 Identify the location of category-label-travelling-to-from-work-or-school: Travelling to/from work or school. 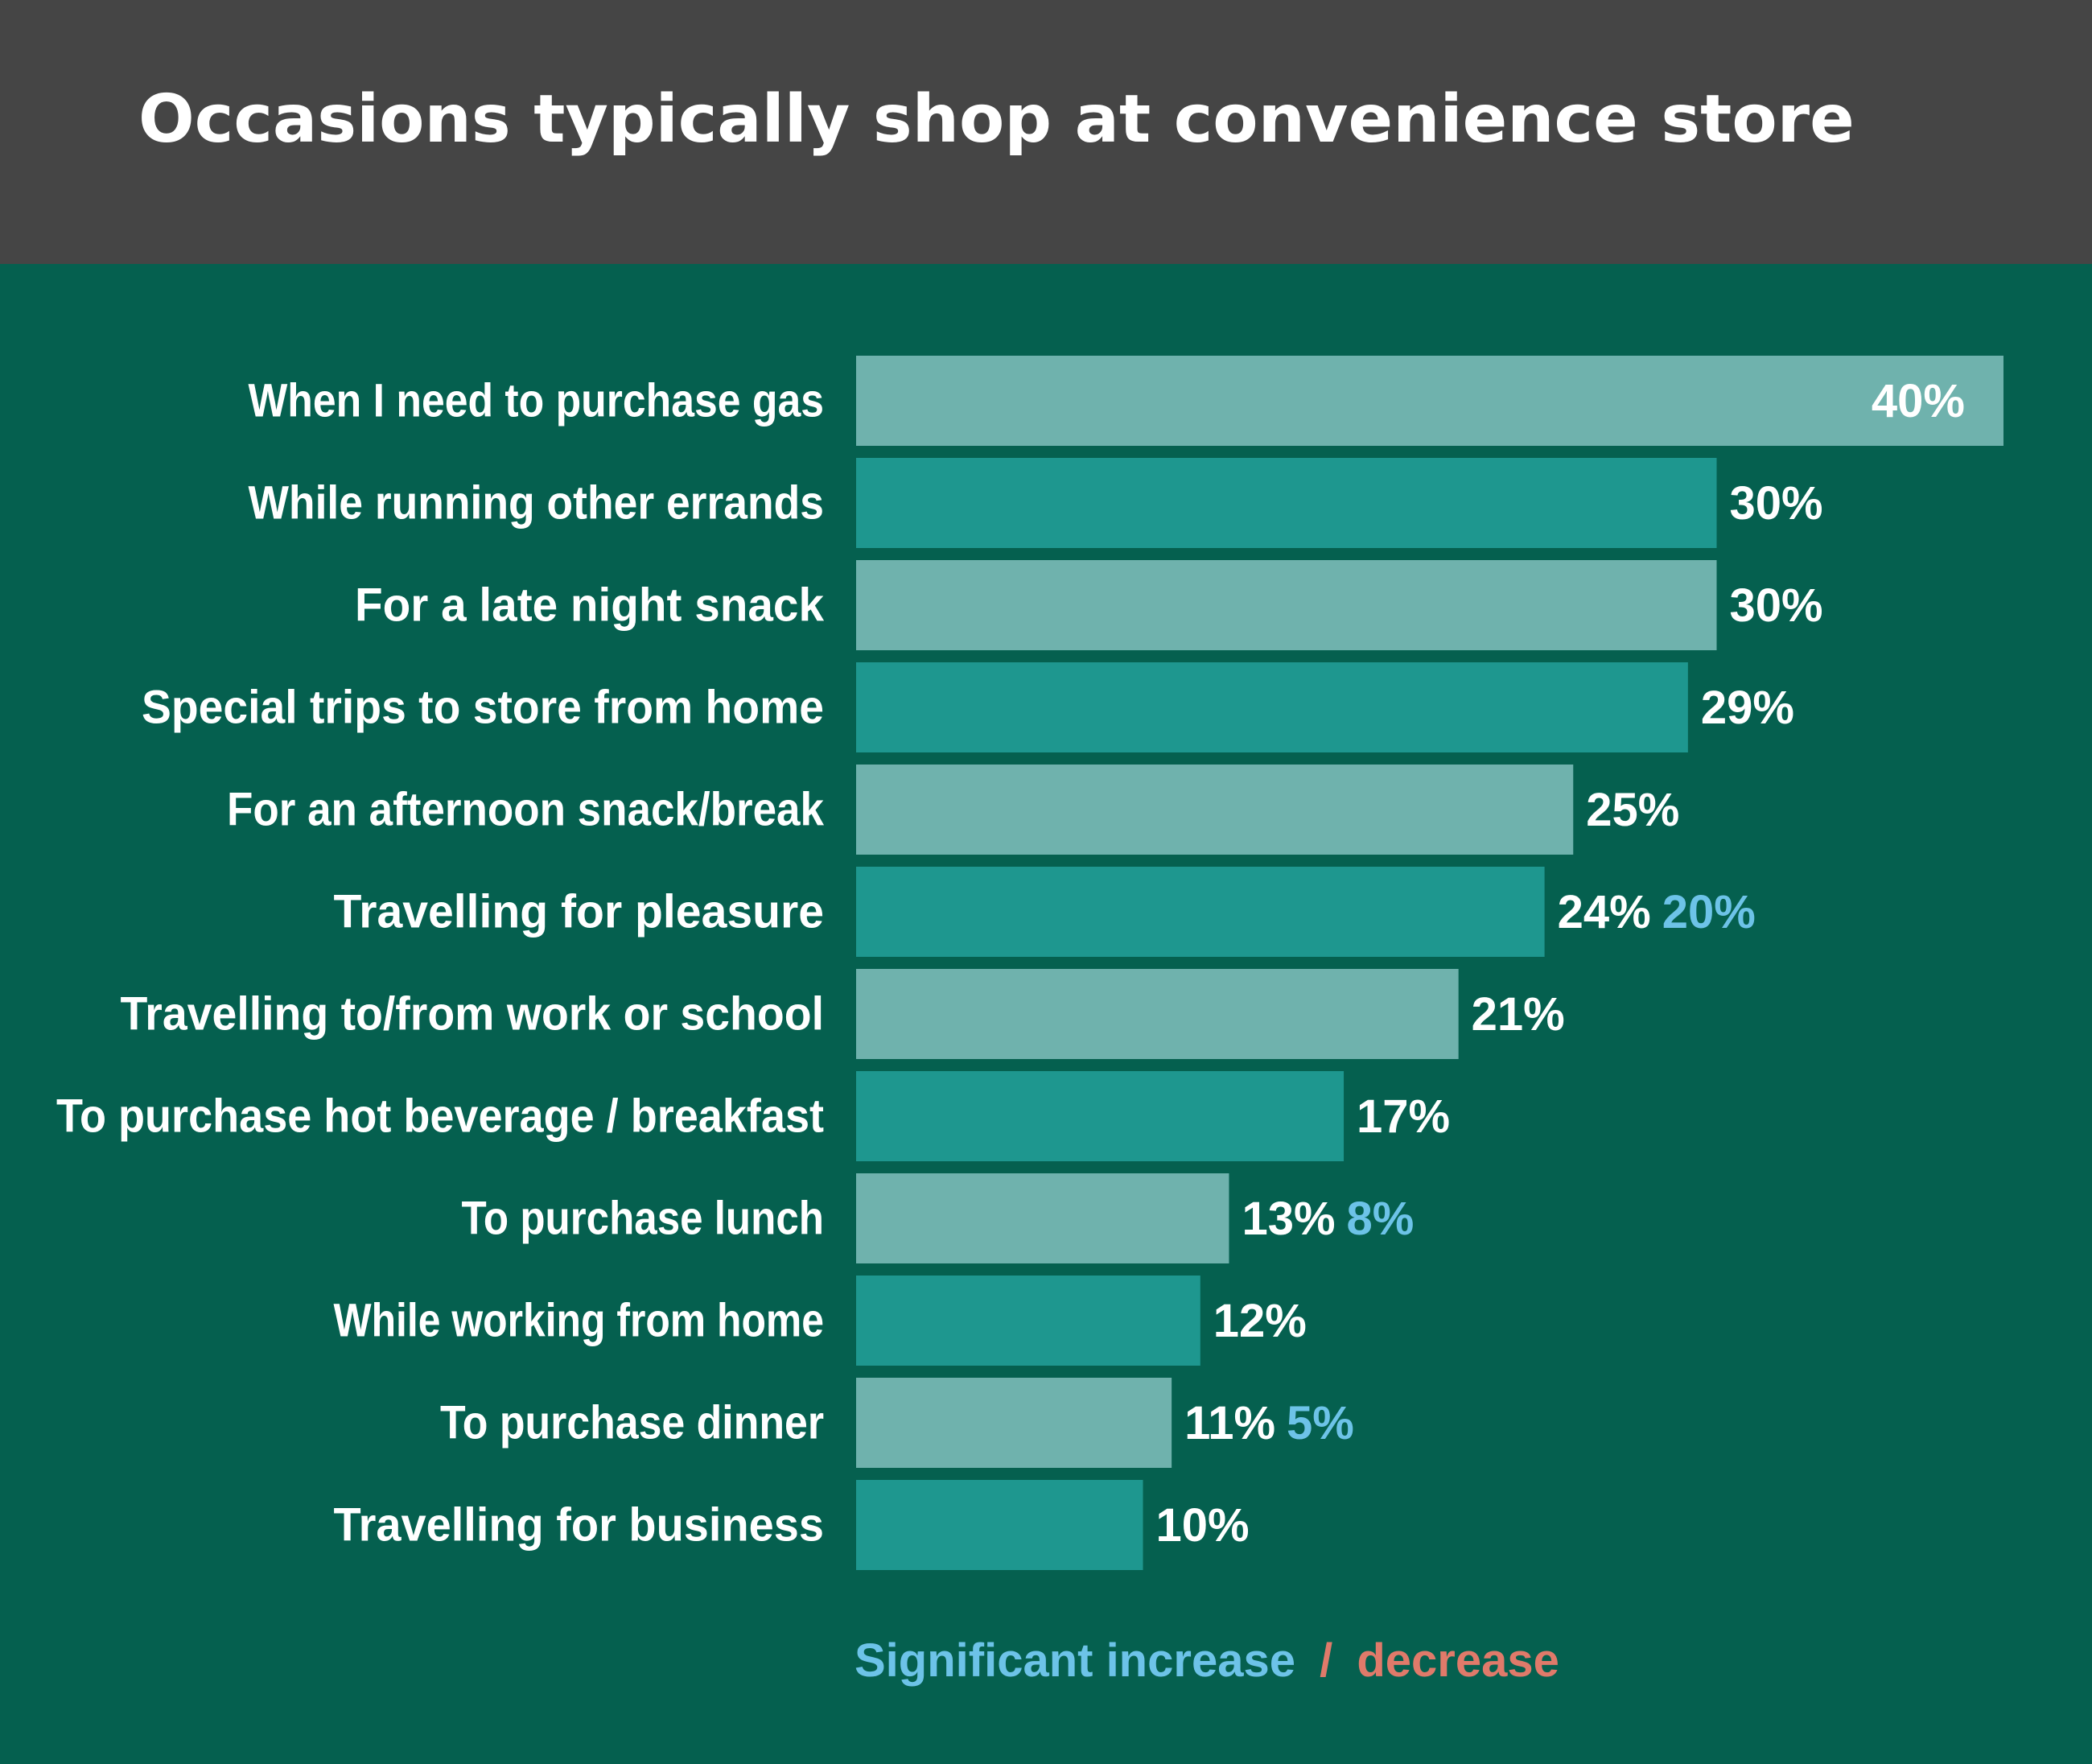
(473, 1014).